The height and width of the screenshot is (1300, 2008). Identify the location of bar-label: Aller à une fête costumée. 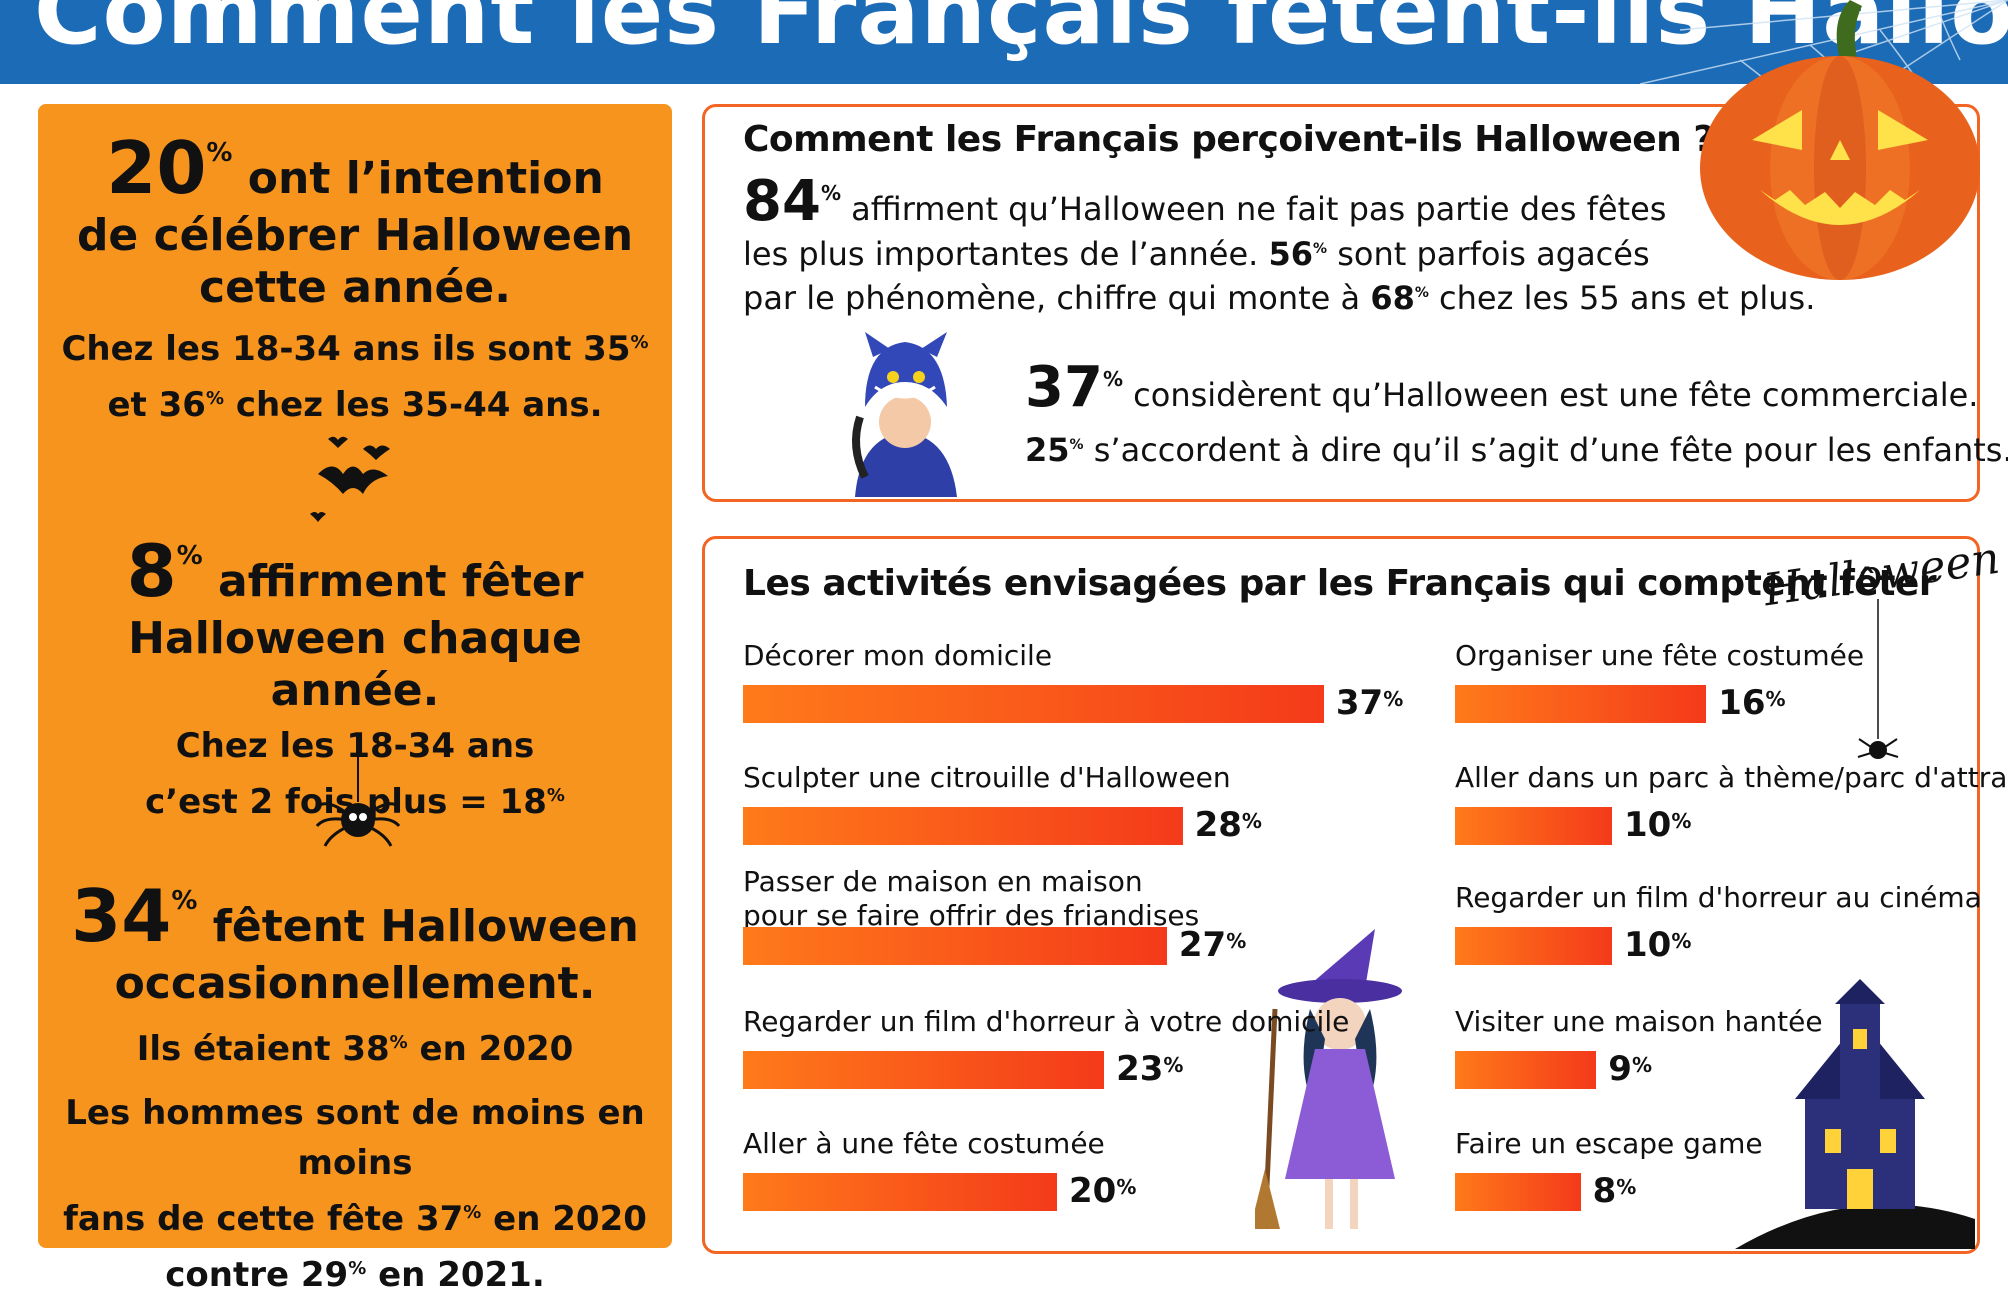
(924, 1143).